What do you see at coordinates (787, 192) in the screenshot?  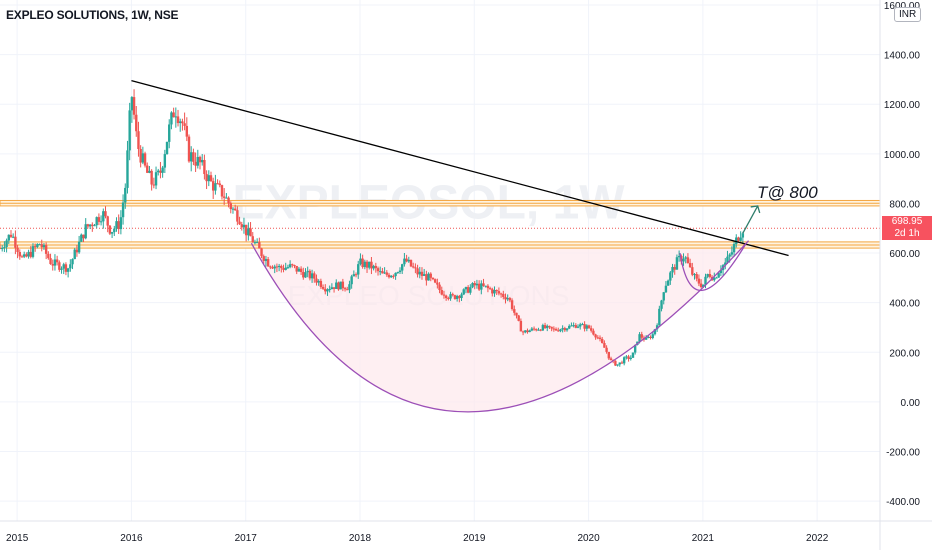 I see `target-label: T@ 800` at bounding box center [787, 192].